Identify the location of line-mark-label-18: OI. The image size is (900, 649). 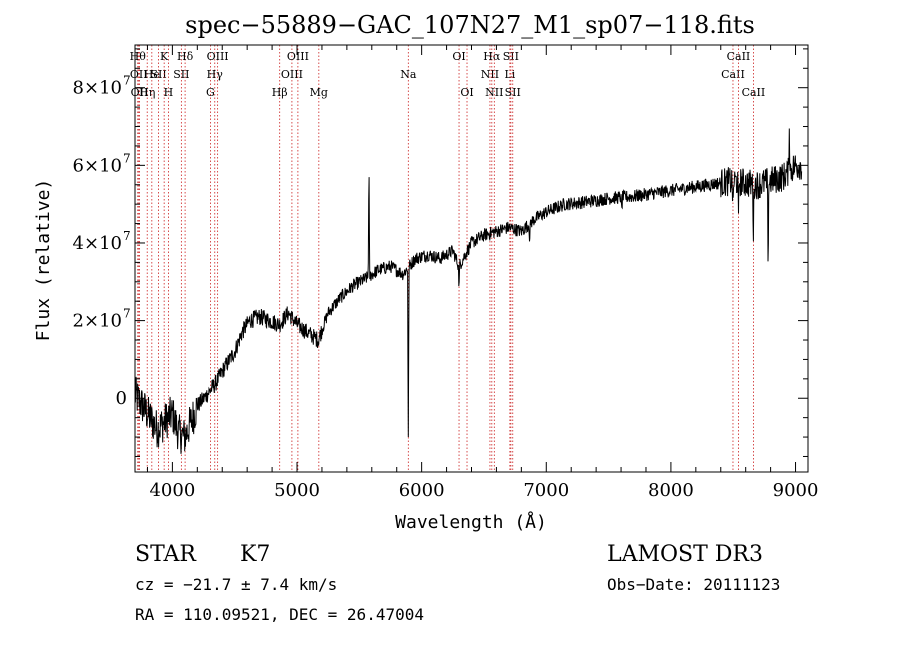
(458, 56).